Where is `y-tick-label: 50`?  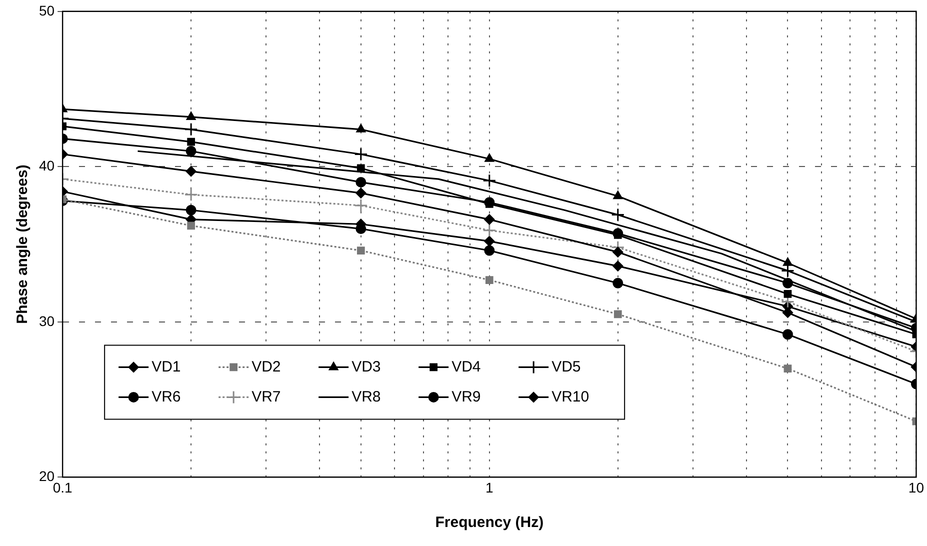 y-tick-label: 50 is located at coordinates (46, 10).